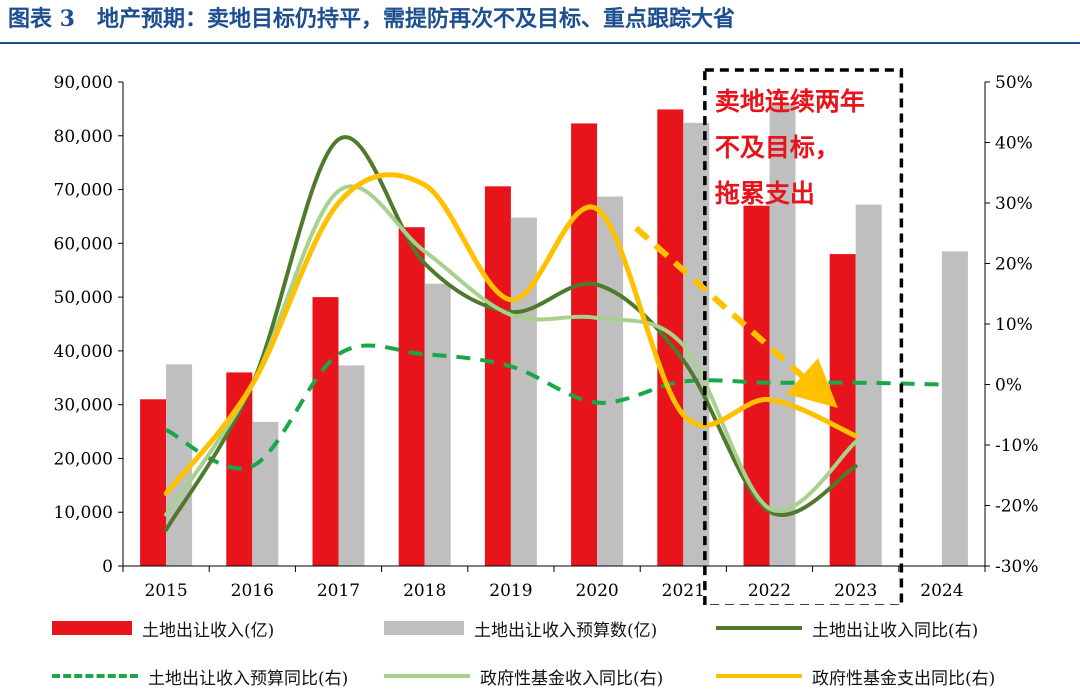 Image resolution: width=1080 pixels, height=699 pixels. I want to click on y-right-tick-label-8: 50%, so click(1014, 83).